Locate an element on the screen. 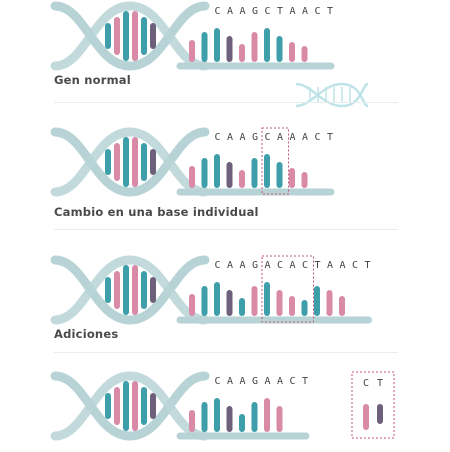 The width and height of the screenshot is (450, 452). watermark-strand is located at coordinates (332, 95).